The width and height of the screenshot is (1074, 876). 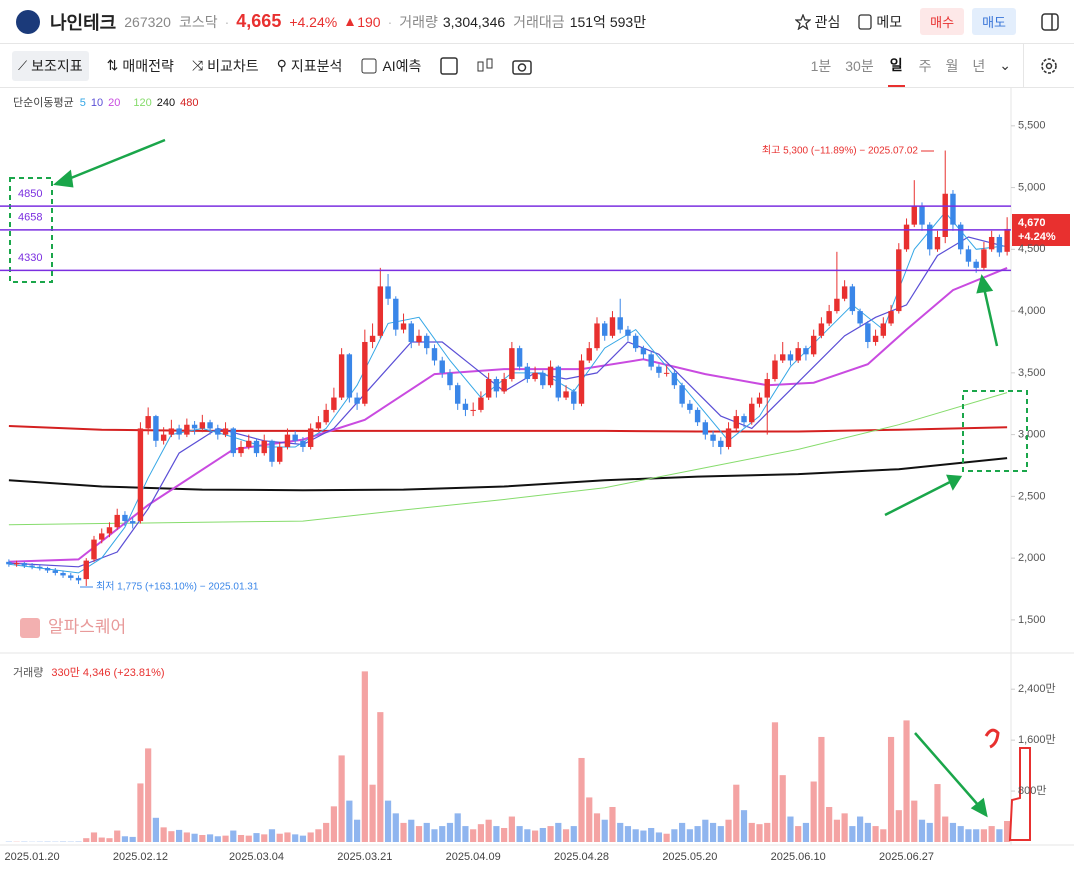 I want to click on price-tag-change: +4.24%, so click(x=1037, y=237).